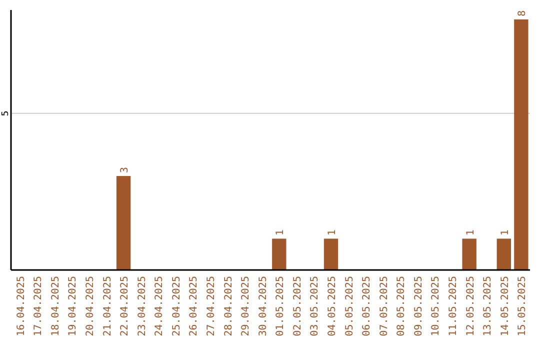  I want to click on x-tick-label: 14.05.2025, so click(505, 306).